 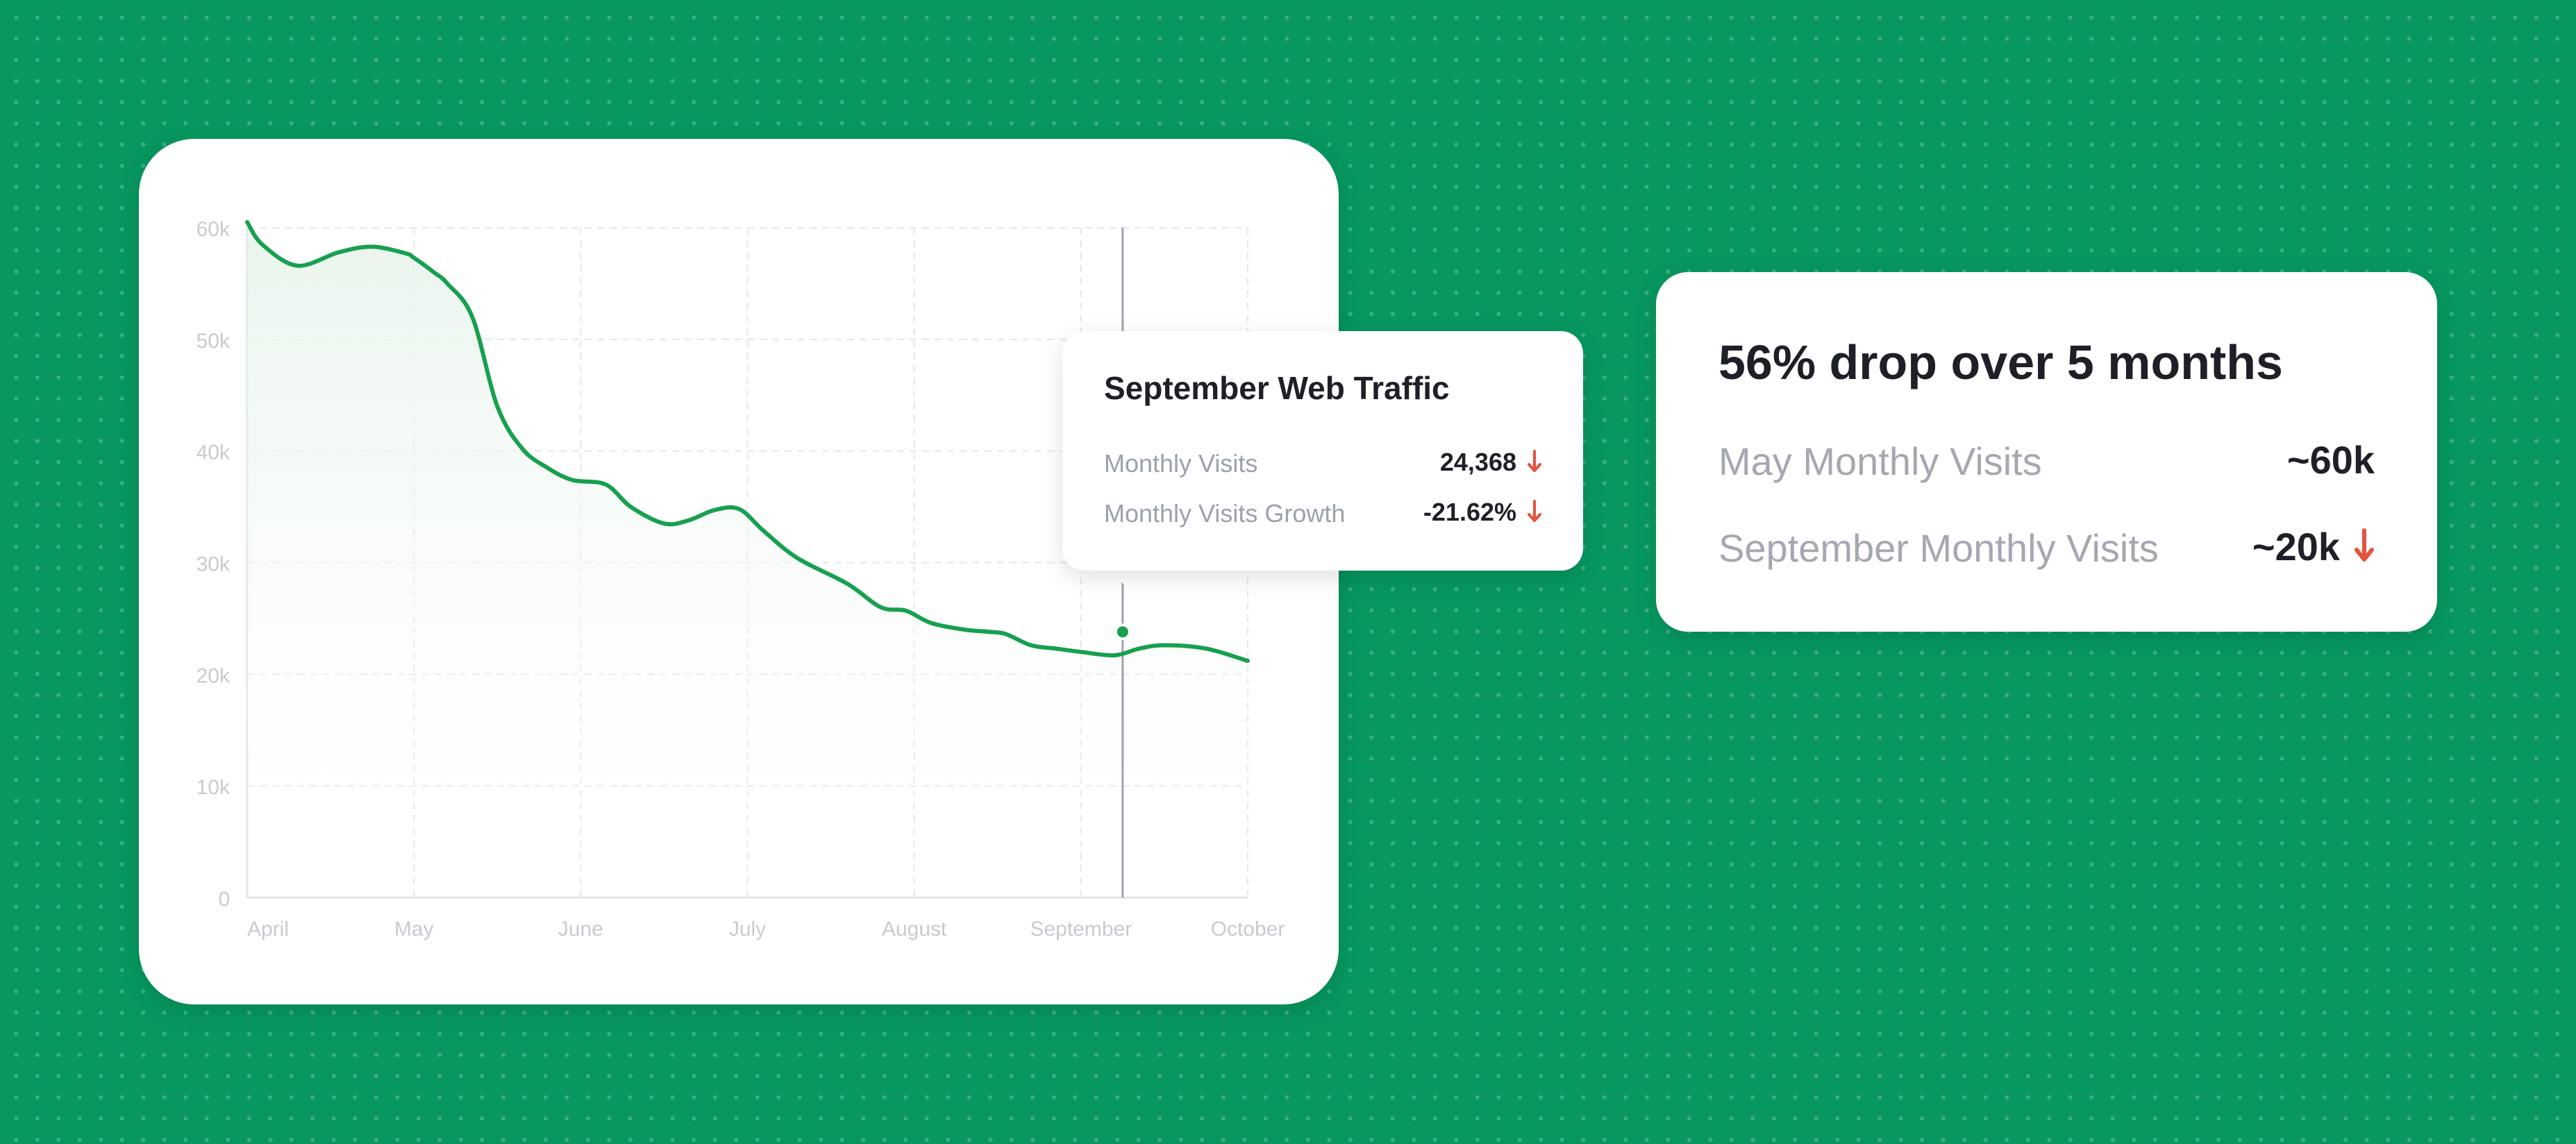 I want to click on y-tick-label: 10k, so click(x=213, y=788).